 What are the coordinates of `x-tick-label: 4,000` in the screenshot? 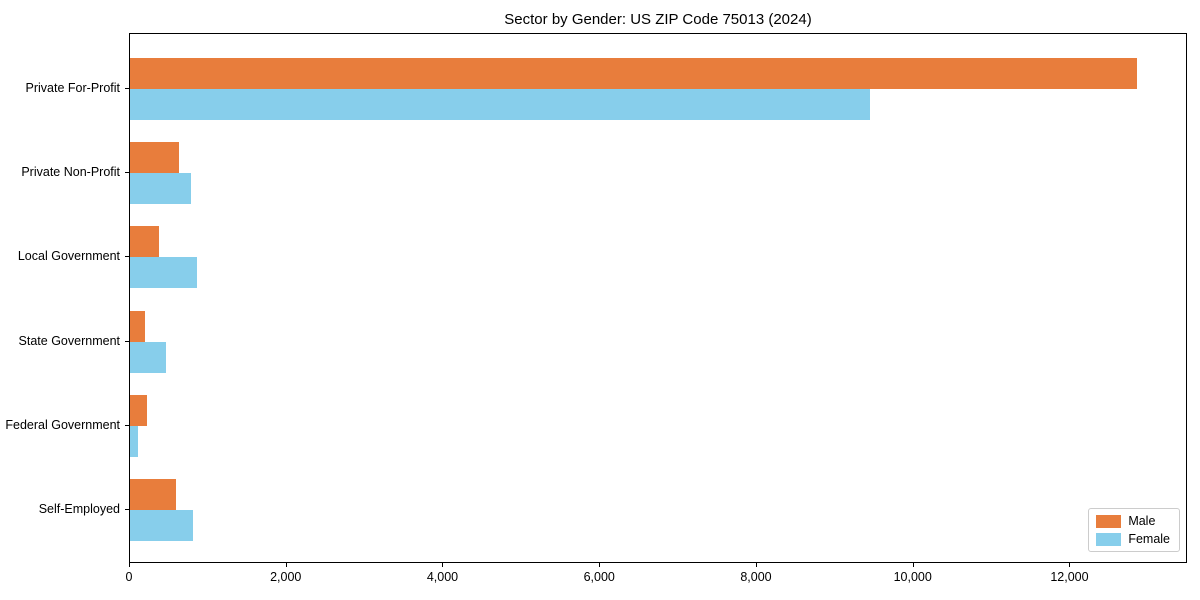 It's located at (442, 577).